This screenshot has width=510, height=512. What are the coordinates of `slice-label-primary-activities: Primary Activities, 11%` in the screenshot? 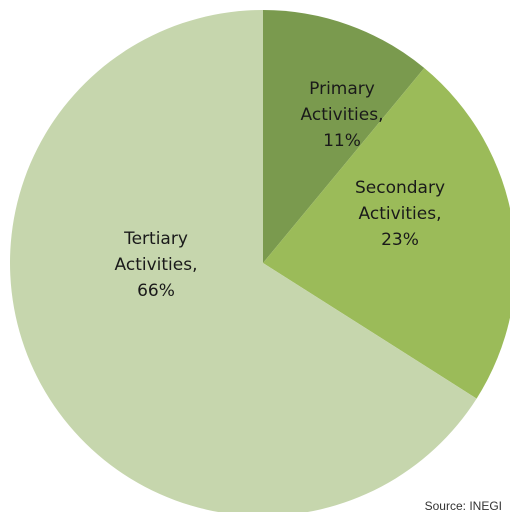 It's located at (342, 115).